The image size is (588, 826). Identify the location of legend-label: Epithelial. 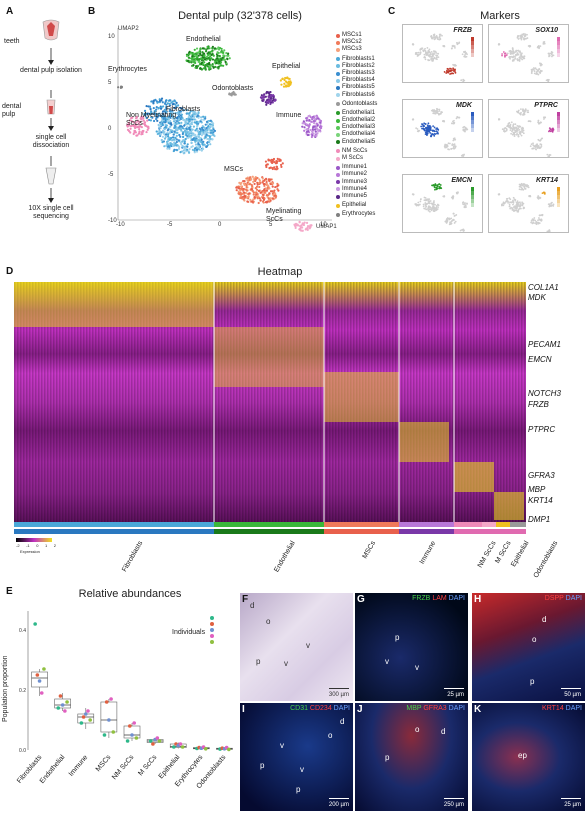
(354, 205).